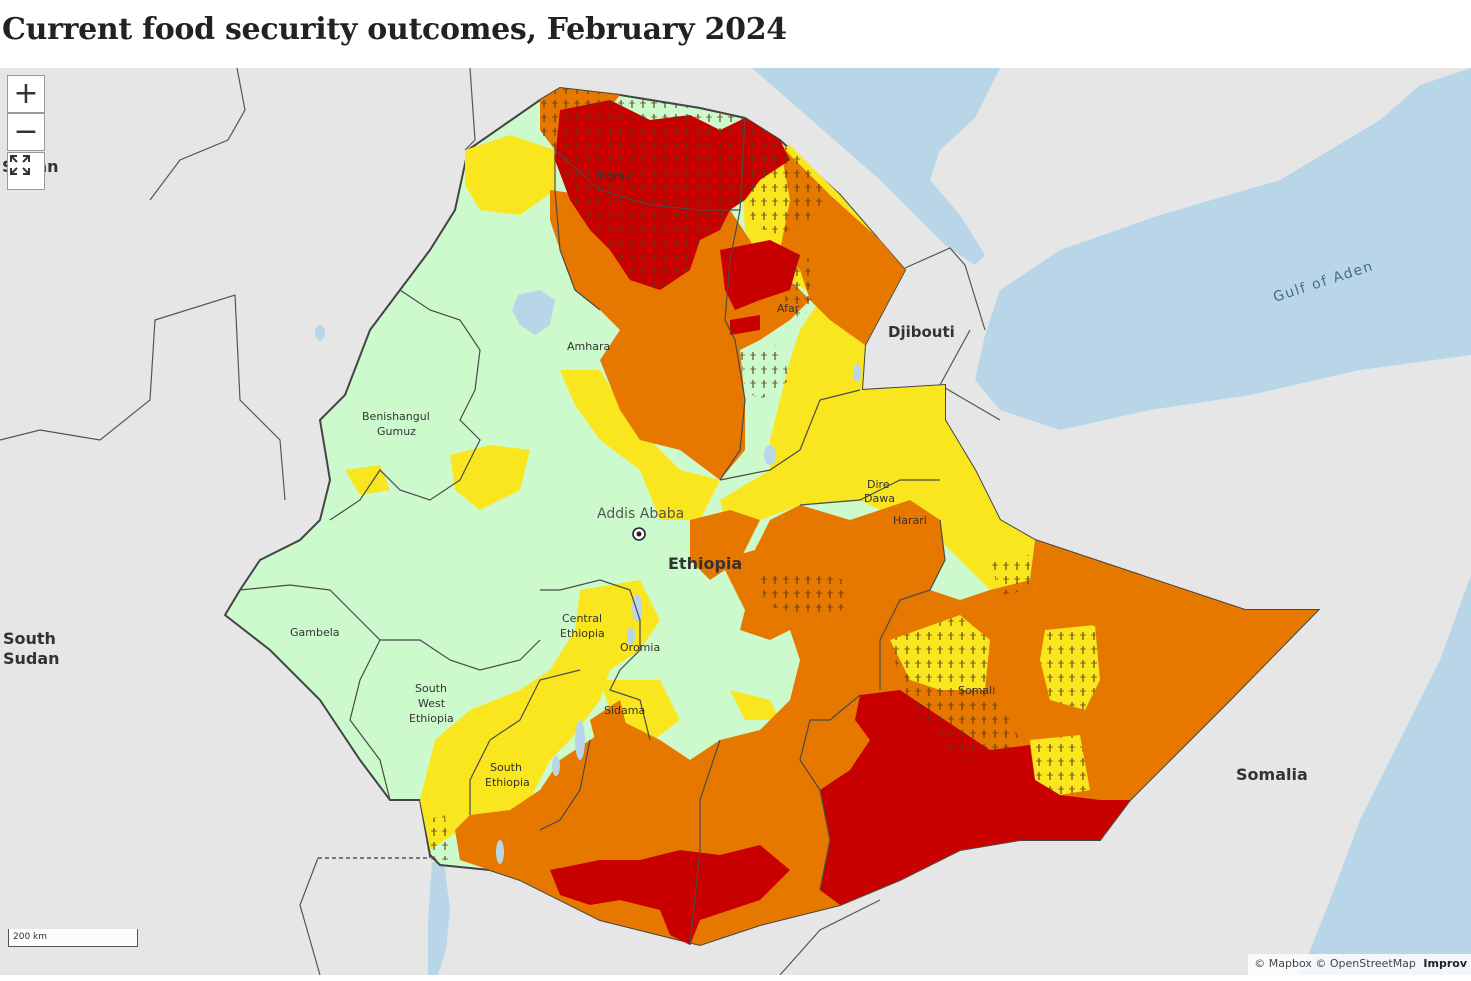  Describe the element at coordinates (582, 618) in the screenshot. I see `label-central-ethiopia-line-1: Central` at that location.